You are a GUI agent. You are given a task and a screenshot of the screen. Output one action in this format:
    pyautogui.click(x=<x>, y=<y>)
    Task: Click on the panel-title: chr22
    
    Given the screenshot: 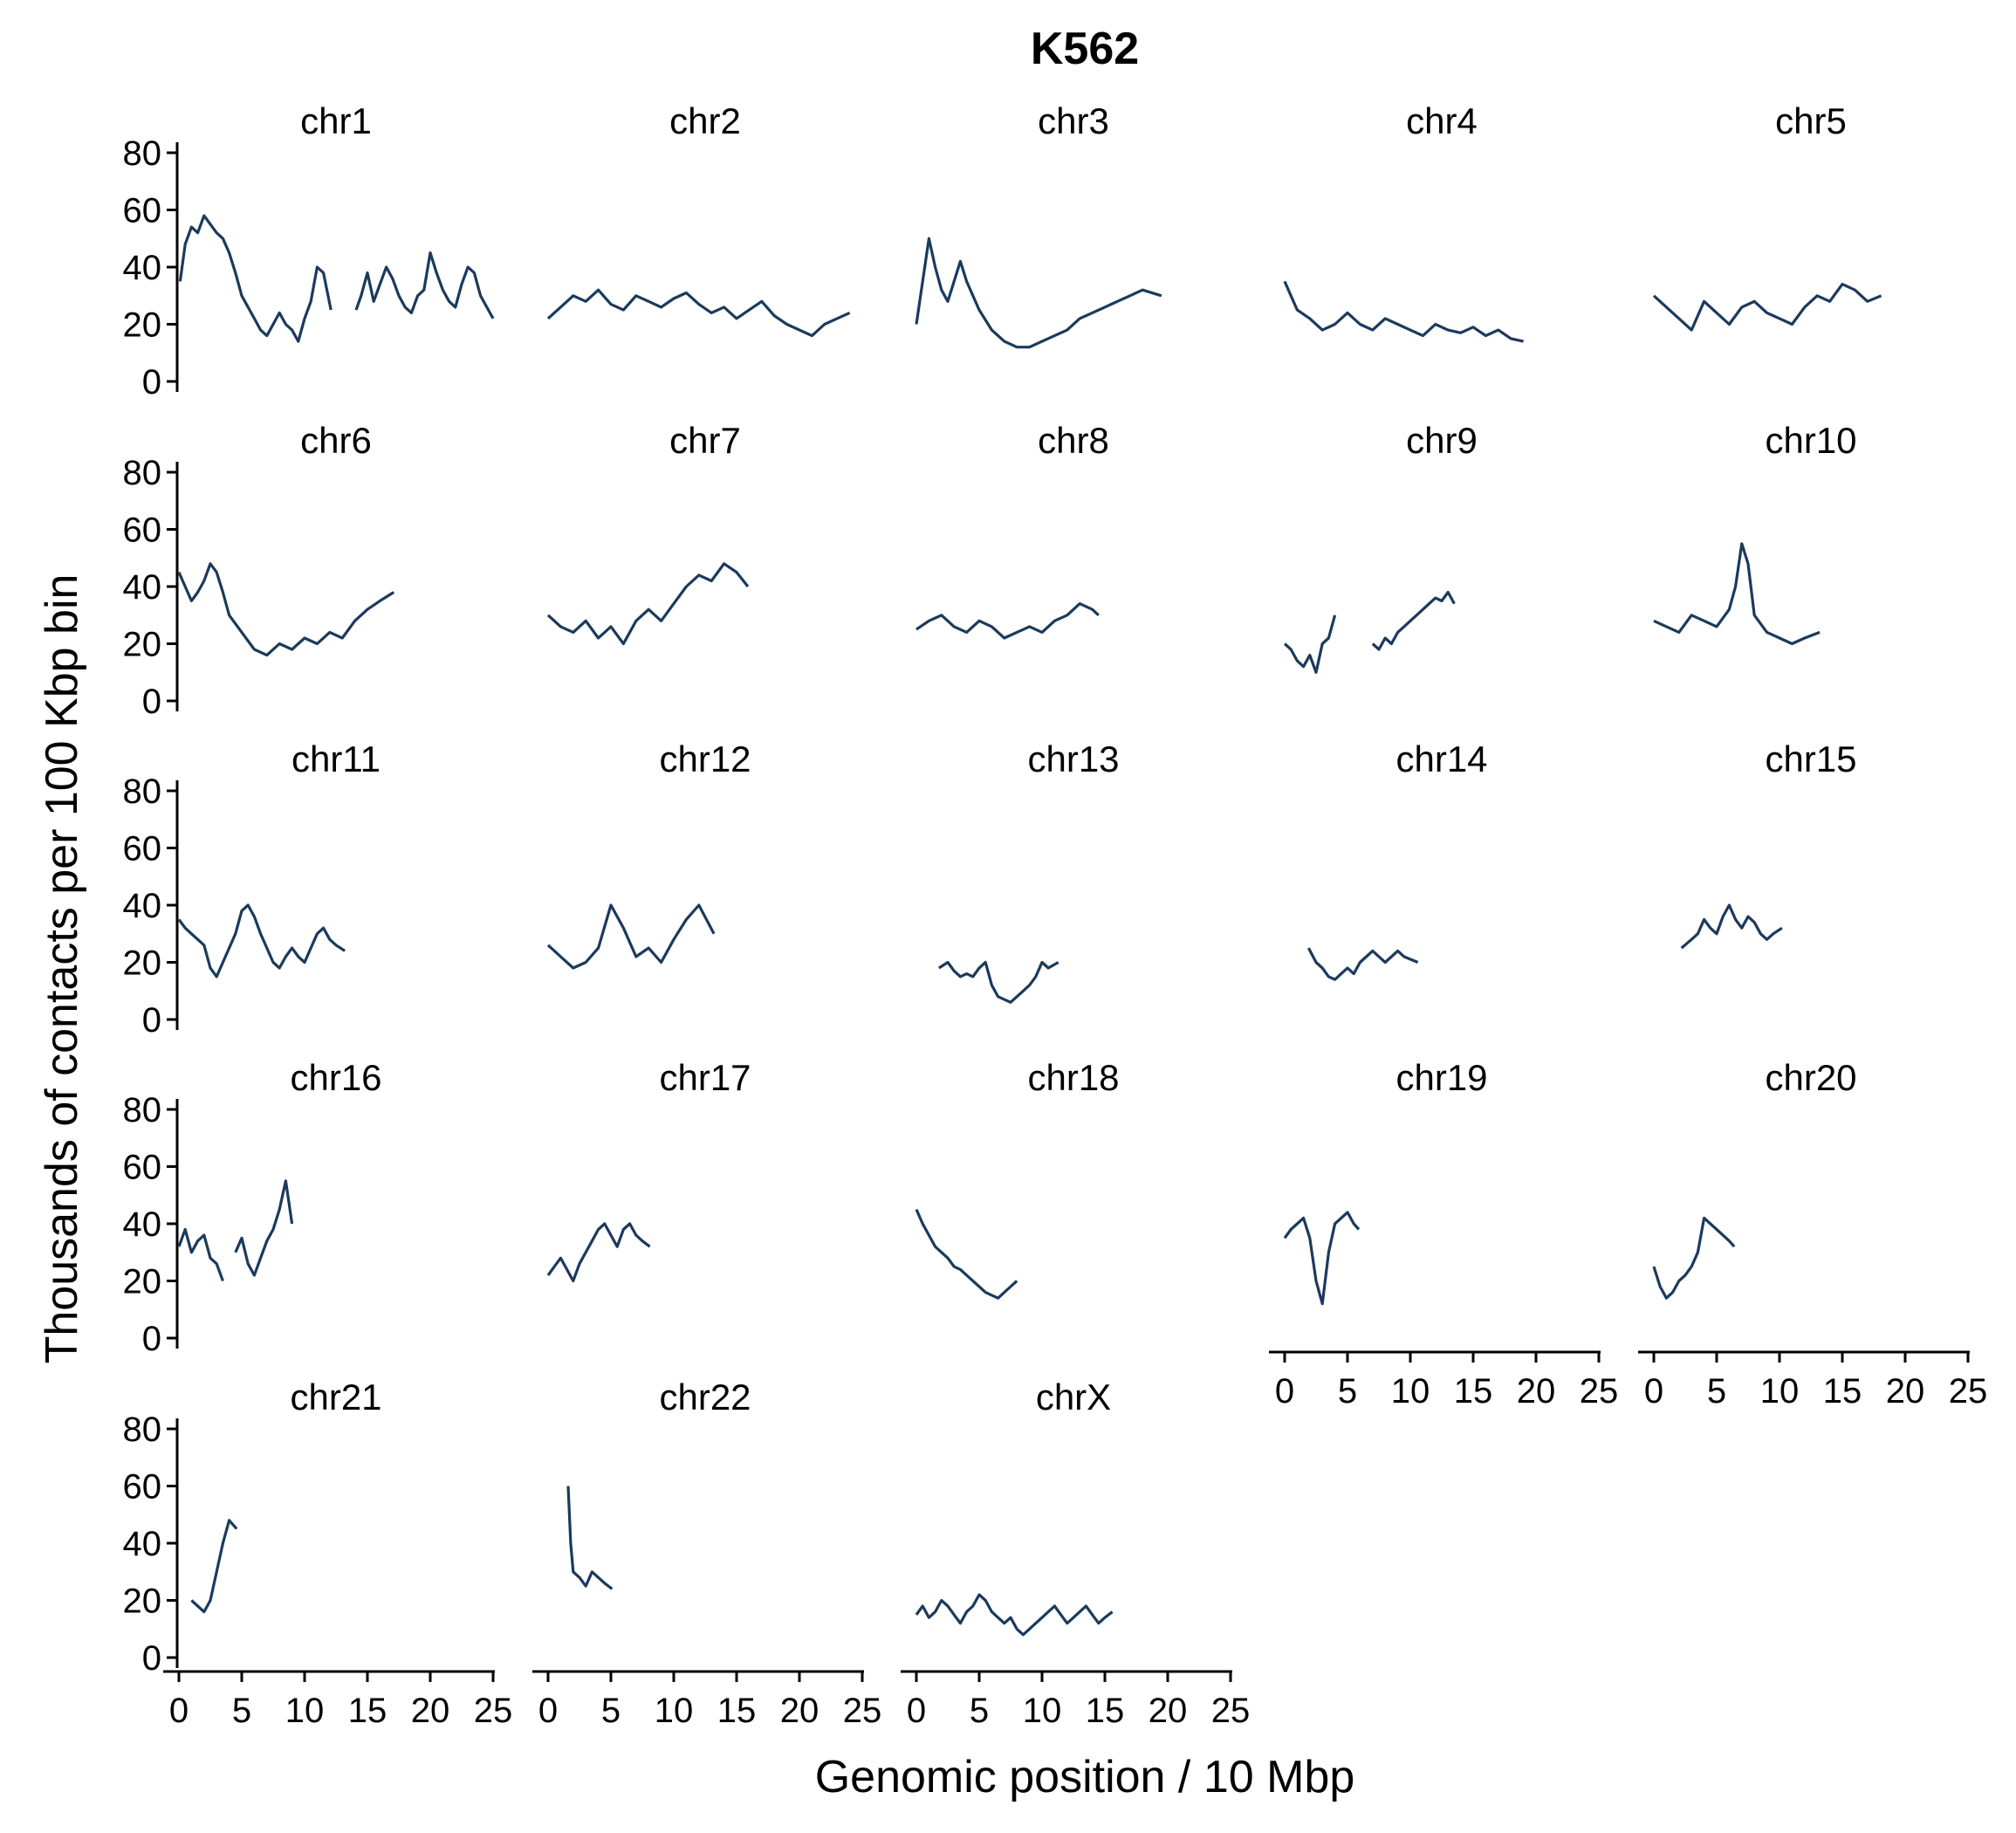 What is the action you would take?
    pyautogui.click(x=705, y=1397)
    